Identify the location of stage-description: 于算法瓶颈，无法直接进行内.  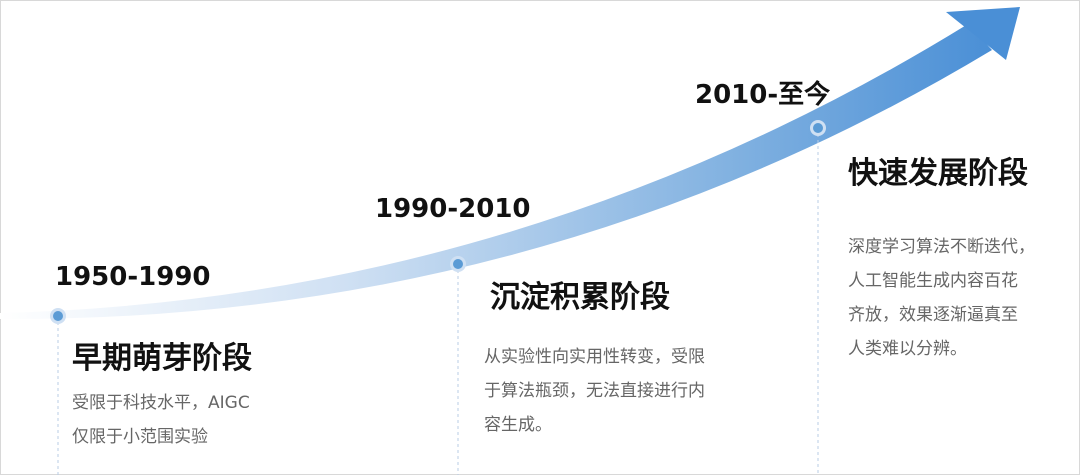
(594, 391).